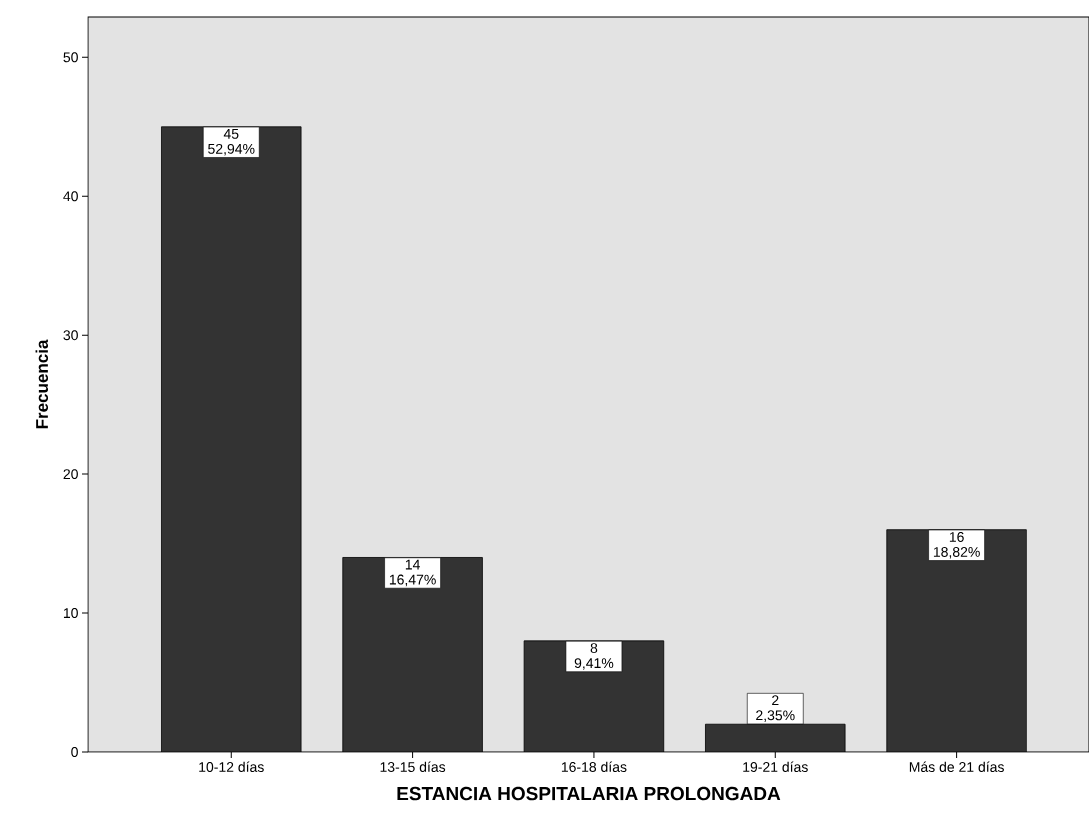 The width and height of the screenshot is (1089, 830). I want to click on x-tick-label: Más de 21 días, so click(956, 766).